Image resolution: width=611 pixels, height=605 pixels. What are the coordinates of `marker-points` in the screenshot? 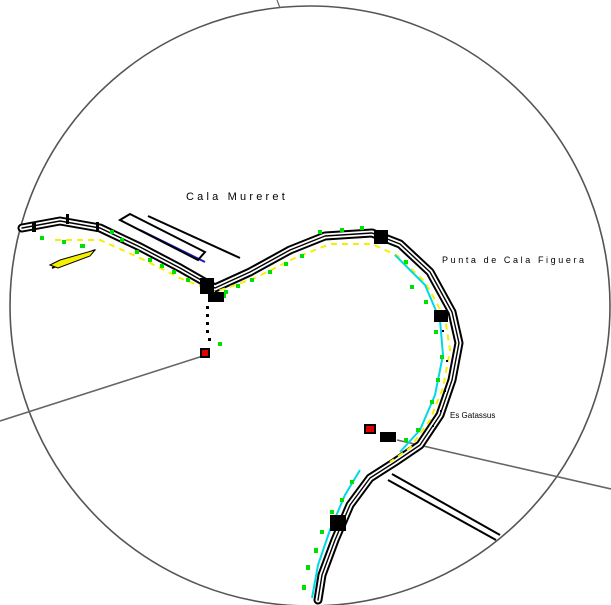 It's located at (288, 391).